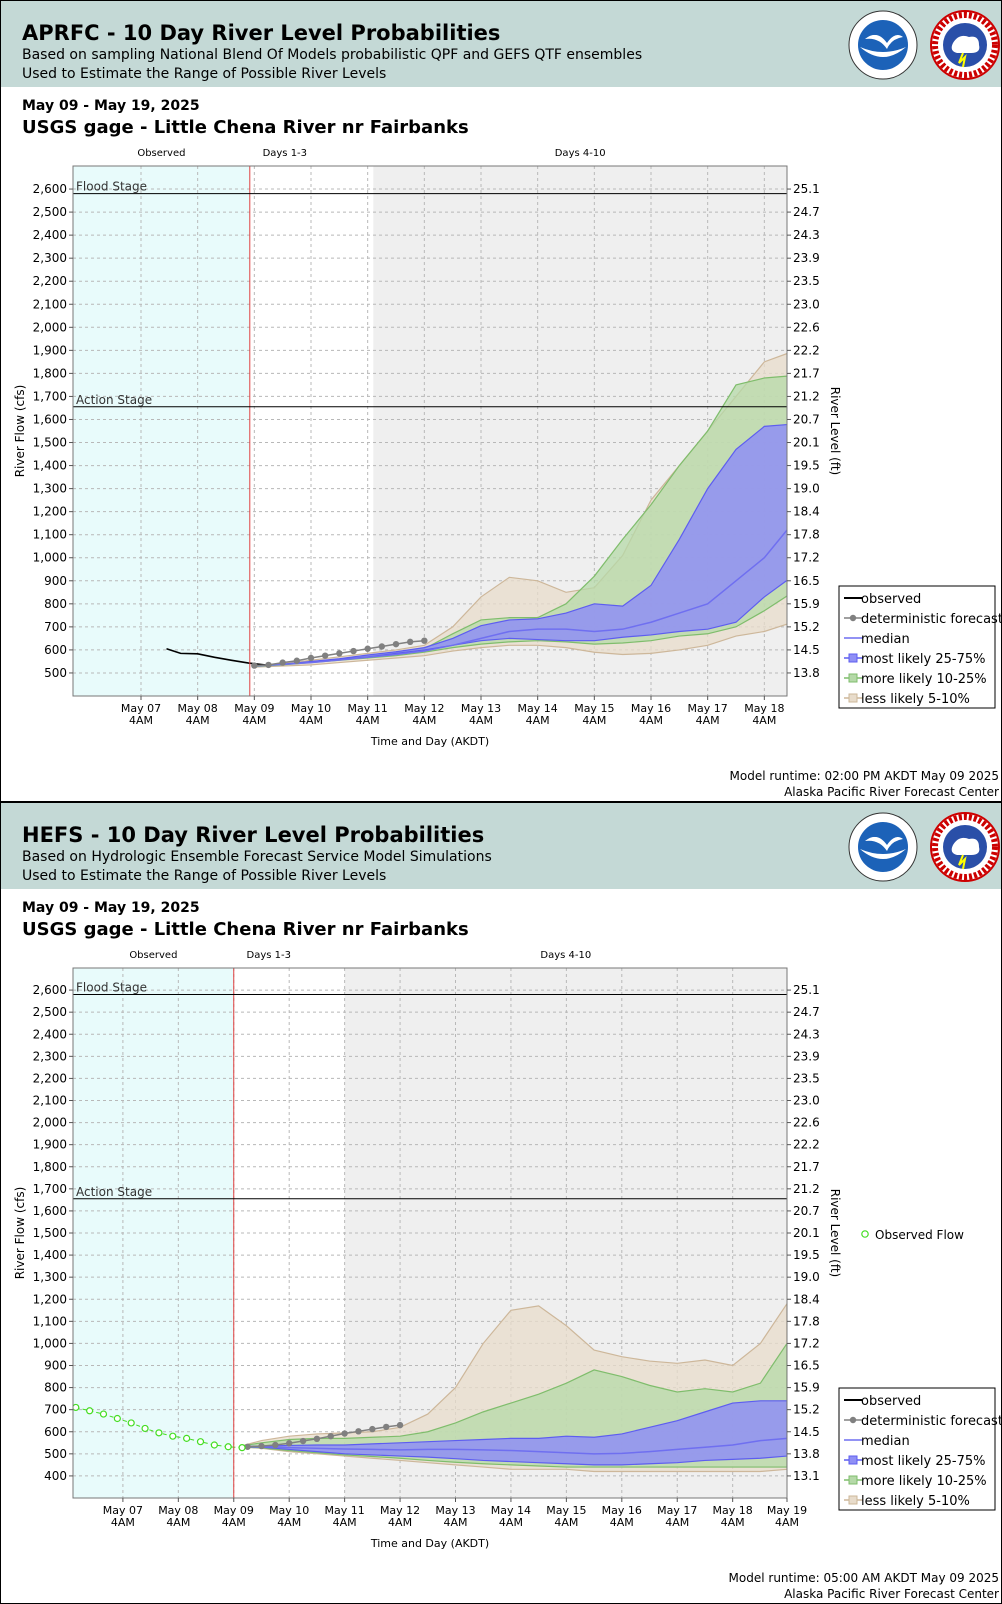 The height and width of the screenshot is (1604, 1002). I want to click on y2-tick-label: 19.0, so click(806, 1277).